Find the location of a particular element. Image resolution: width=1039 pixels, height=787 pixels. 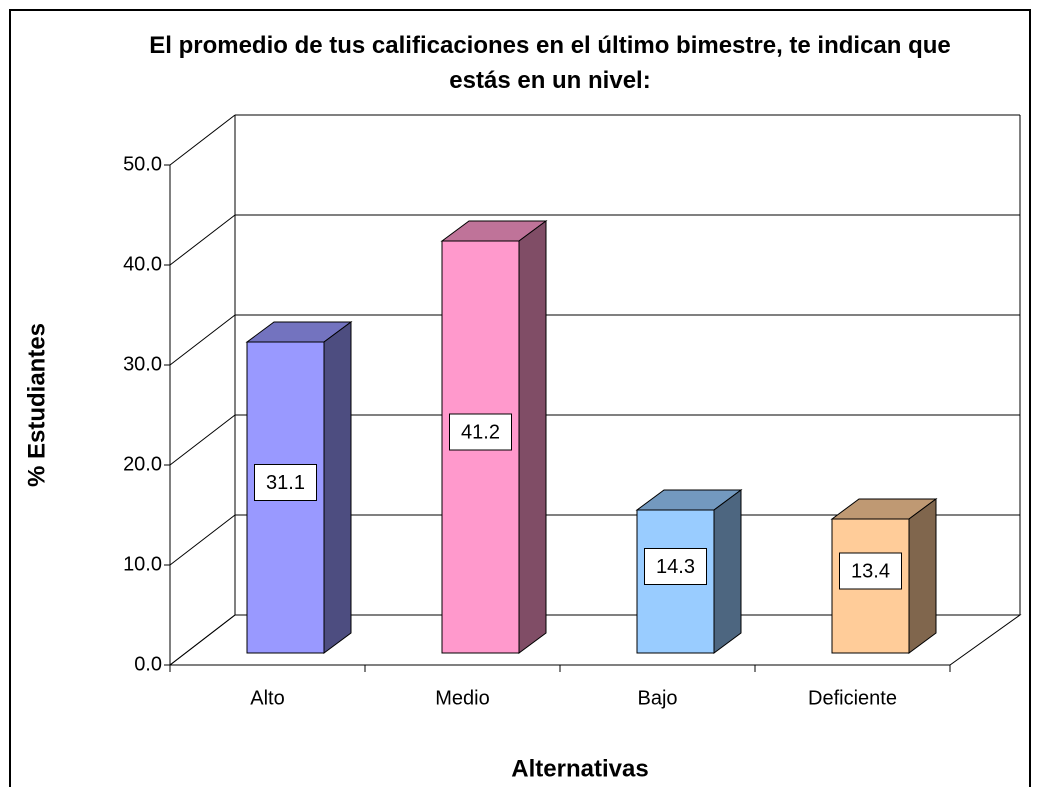

x-tick-label: Deficiente is located at coordinates (852, 698).